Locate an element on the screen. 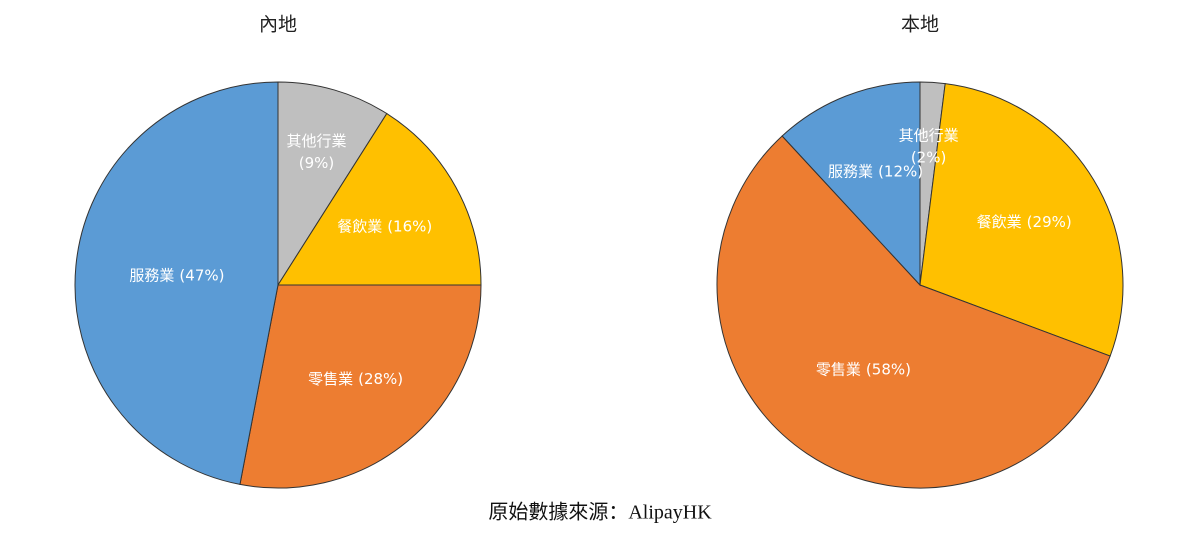 This screenshot has width=1200, height=557. source-note: 原始數據來源：AlipayHK is located at coordinates (600, 512).